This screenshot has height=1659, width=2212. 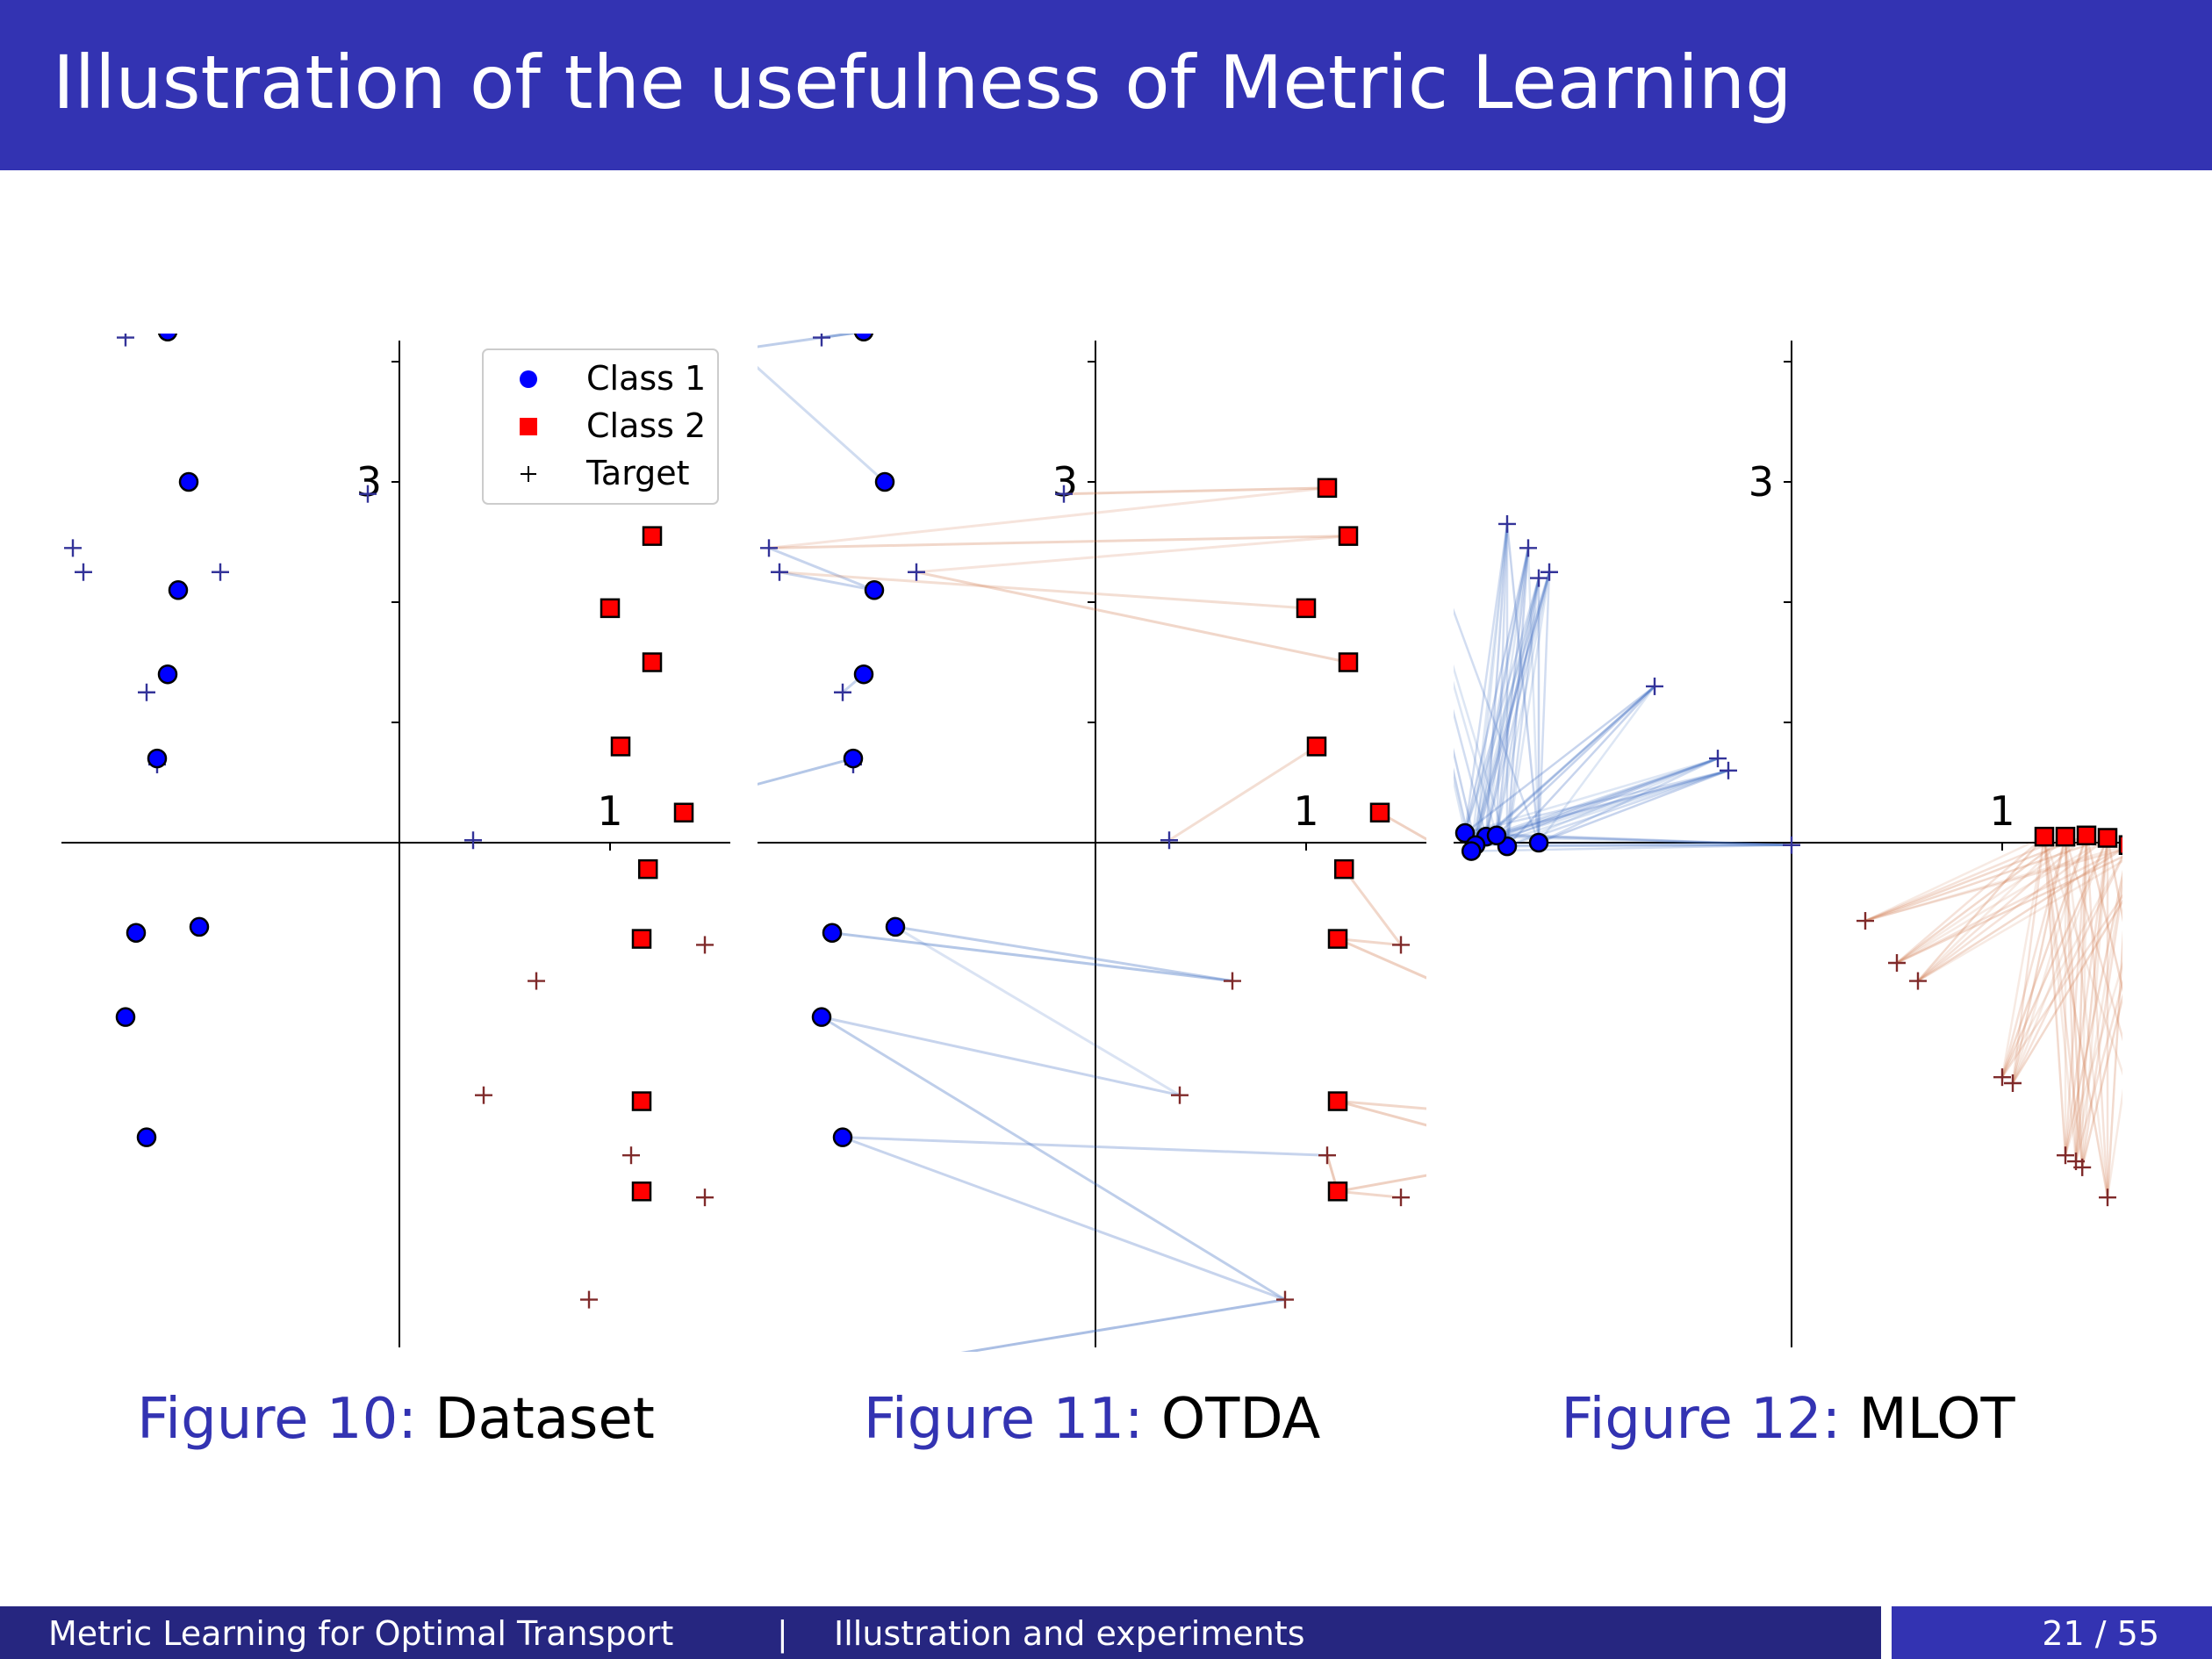 I want to click on legend-target-label: Target, so click(x=638, y=473).